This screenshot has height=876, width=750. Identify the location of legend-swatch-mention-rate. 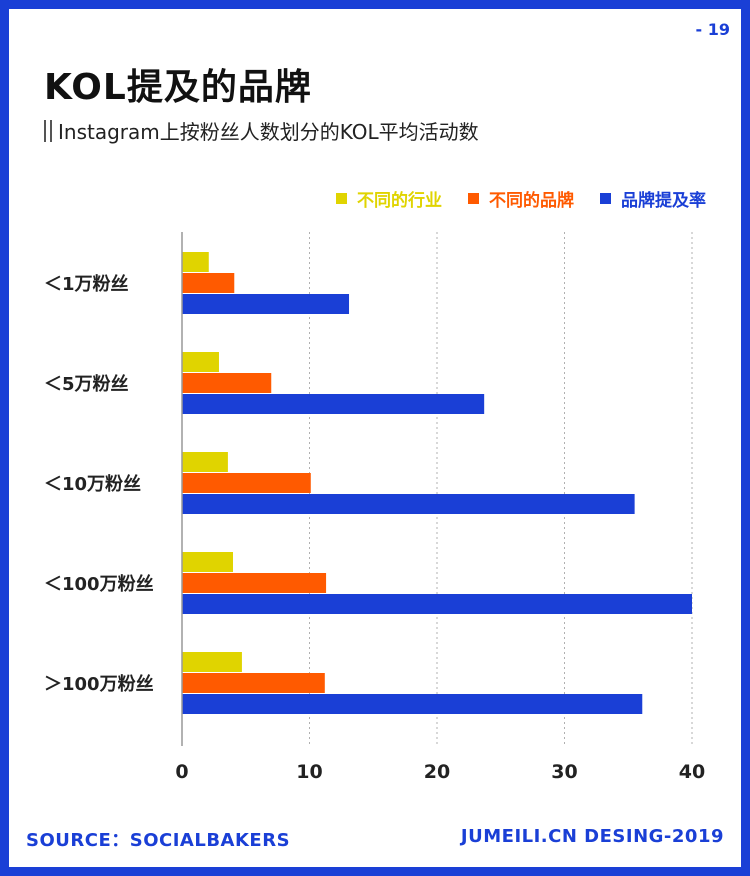
(605, 198).